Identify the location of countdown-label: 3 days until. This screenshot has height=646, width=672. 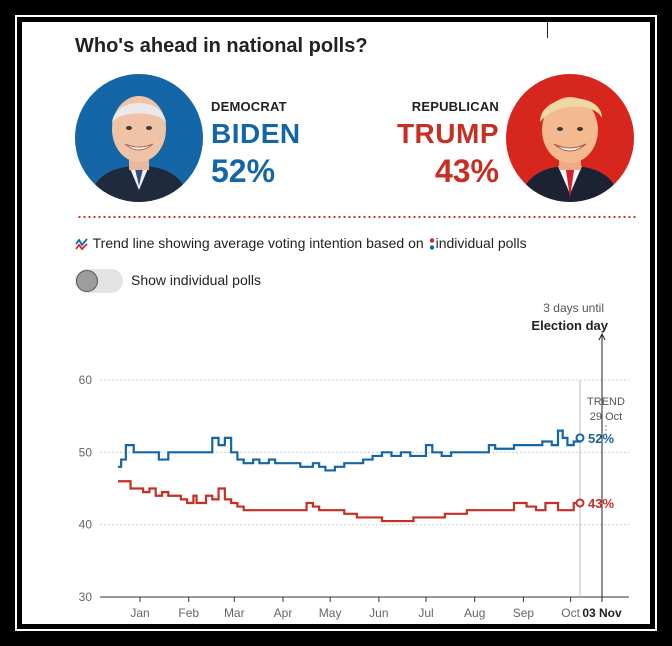
(573, 308).